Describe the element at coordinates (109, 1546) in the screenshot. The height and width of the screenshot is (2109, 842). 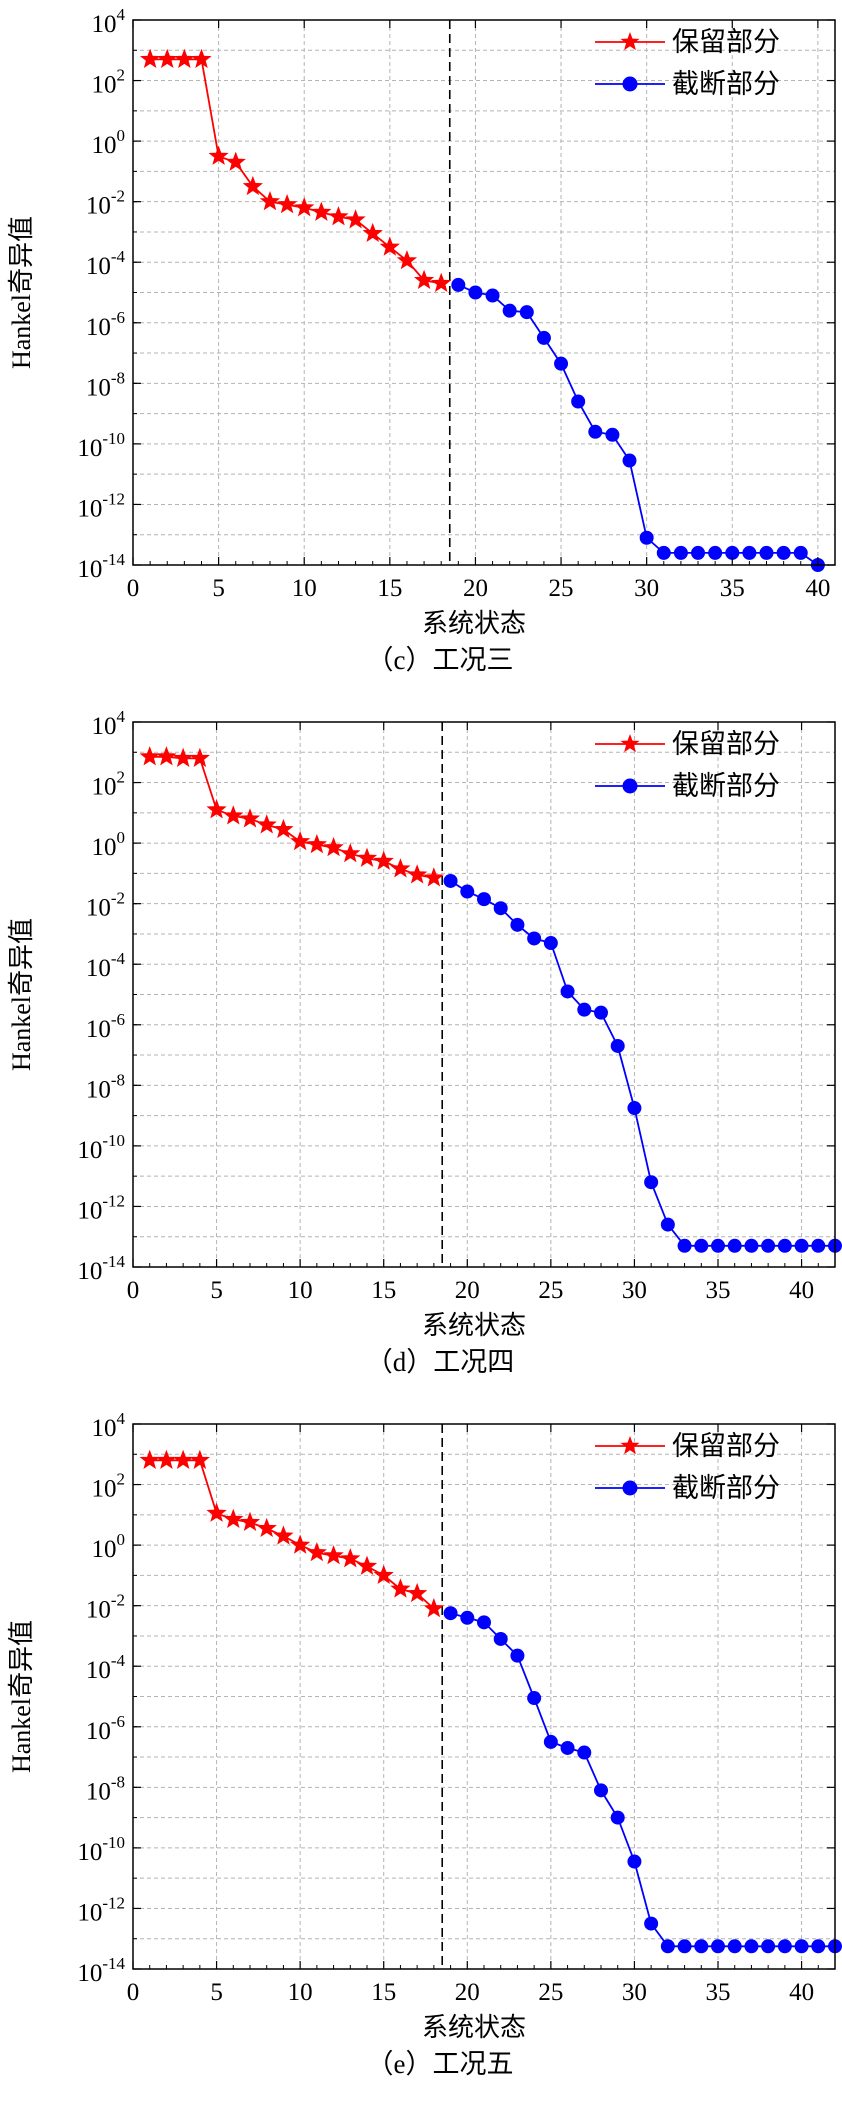
I see `y-tick-label: 10⁰` at that location.